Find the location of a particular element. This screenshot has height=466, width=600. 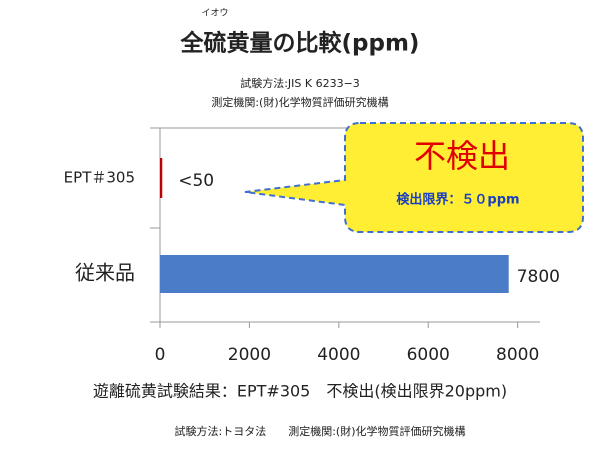

chart-title: 全硫黄量の比較(ppm) is located at coordinates (300, 43).